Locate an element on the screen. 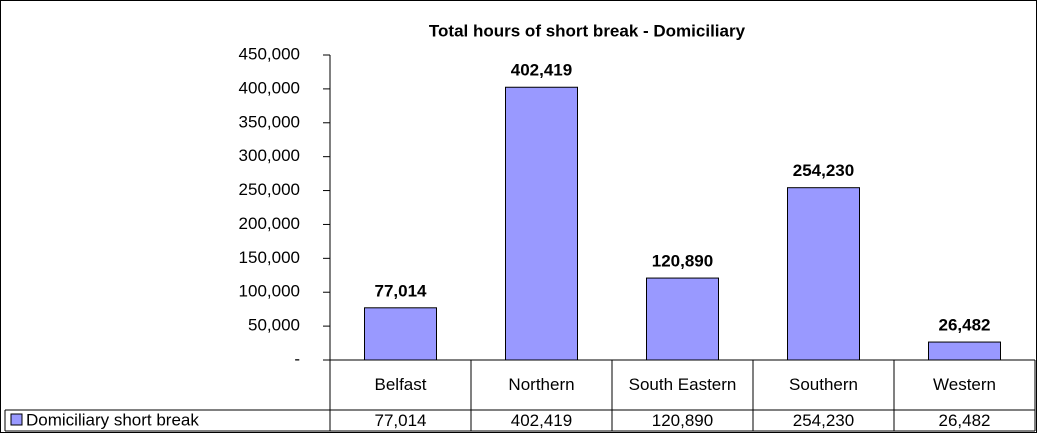  legend-key is located at coordinates (16, 419).